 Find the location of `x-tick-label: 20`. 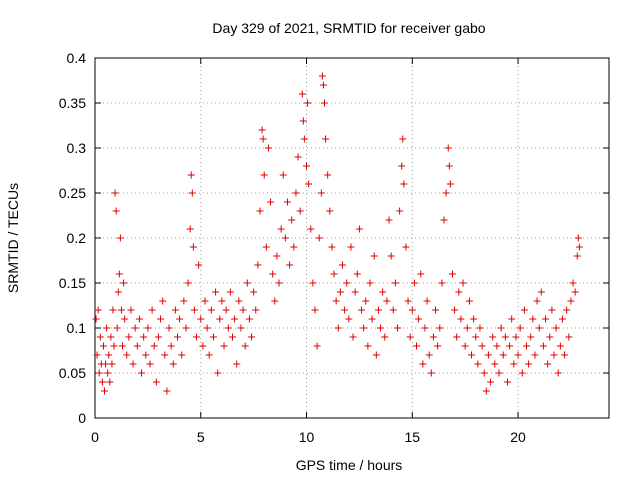

x-tick-label: 20 is located at coordinates (518, 437).